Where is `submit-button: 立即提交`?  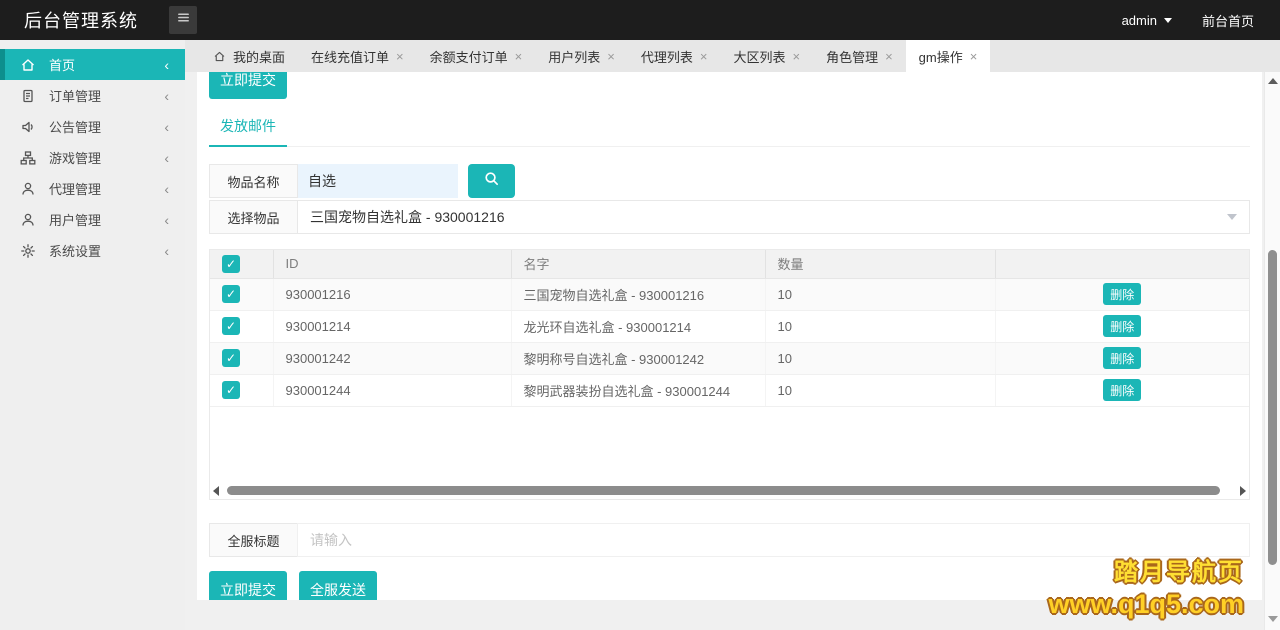 submit-button: 立即提交 is located at coordinates (248, 585).